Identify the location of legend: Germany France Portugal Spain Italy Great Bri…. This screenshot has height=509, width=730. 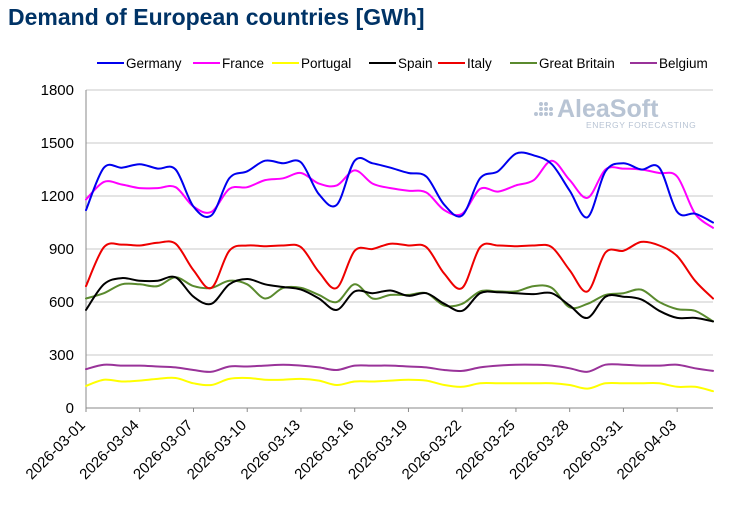
(402, 63).